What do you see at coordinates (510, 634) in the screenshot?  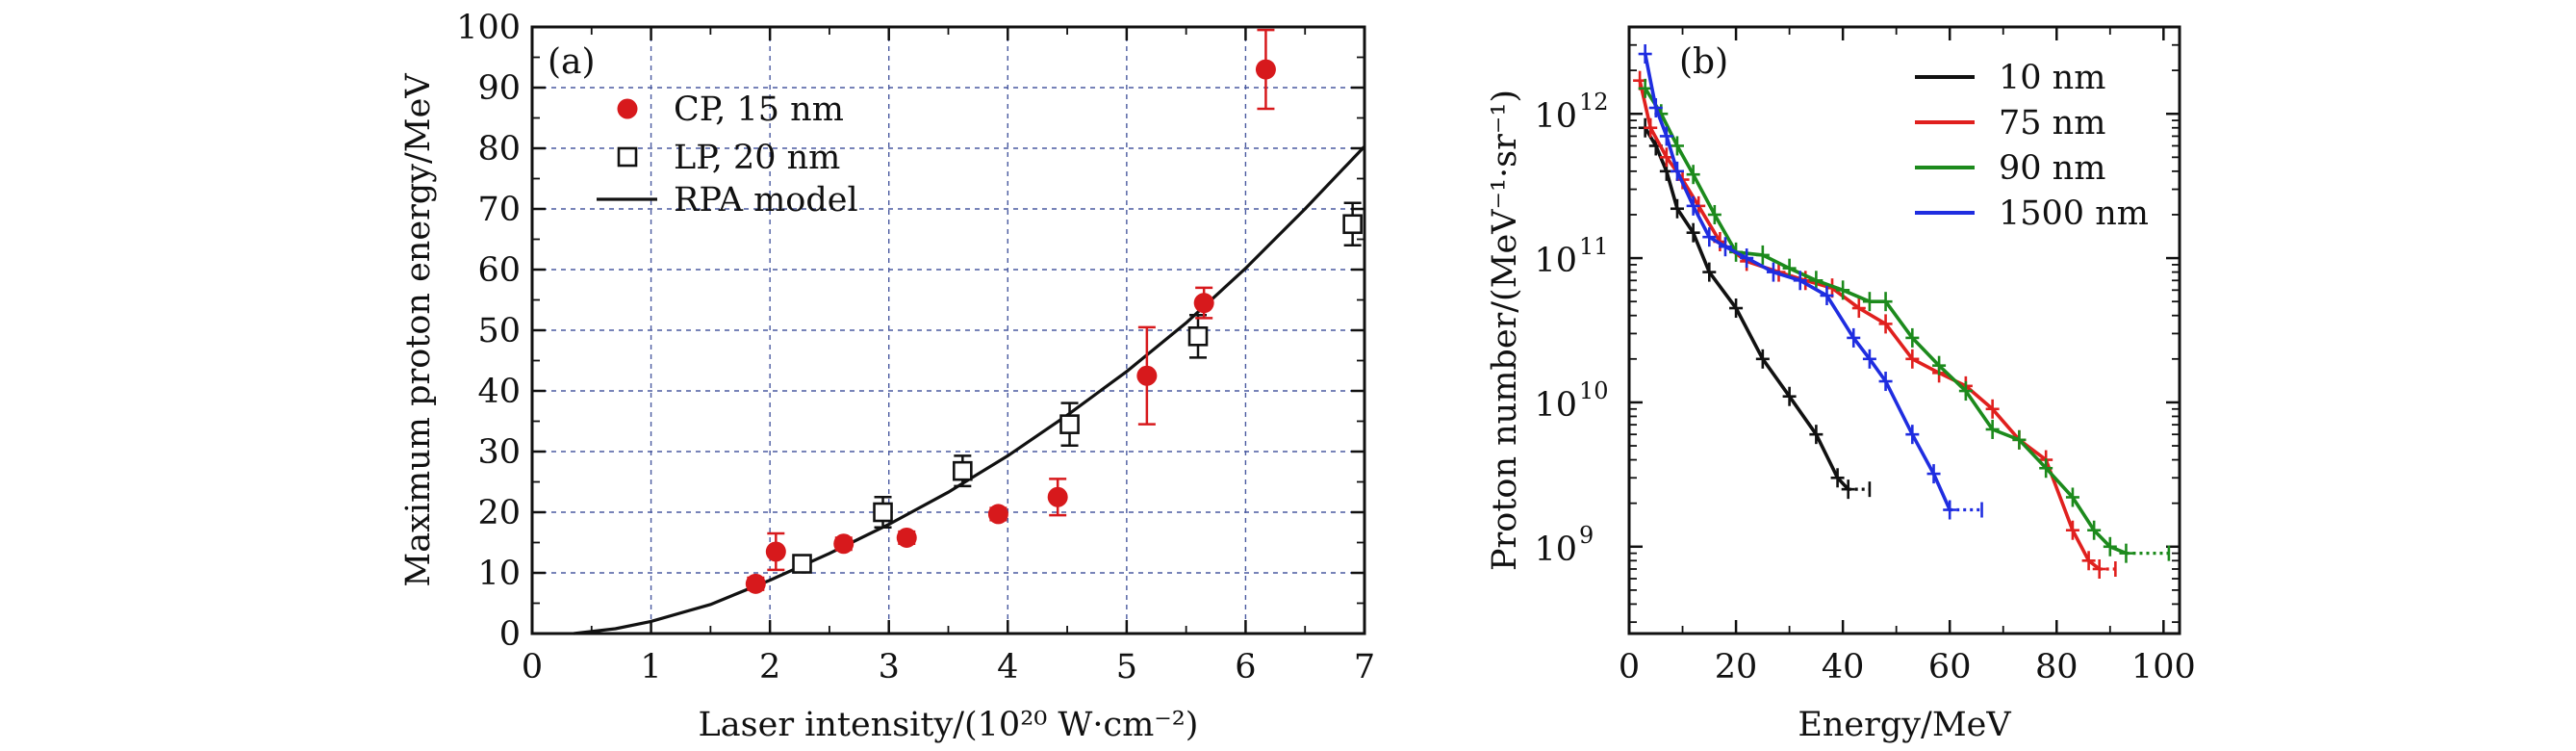 I see `y-tick-label: 0` at bounding box center [510, 634].